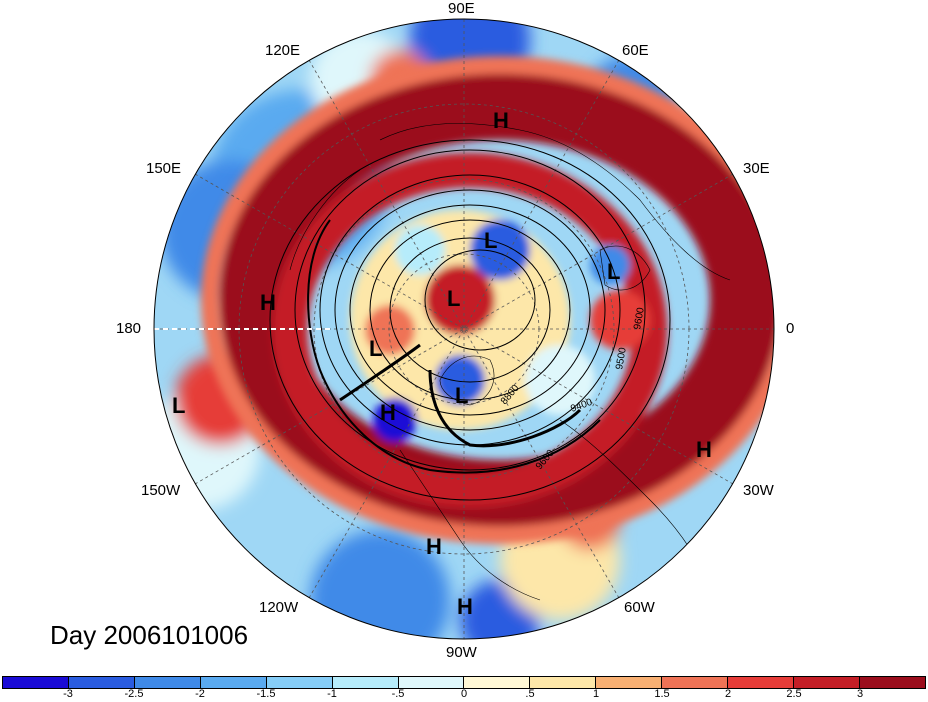 The width and height of the screenshot is (928, 702). What do you see at coordinates (461, 8) in the screenshot?
I see `lon-label-90e: 90E` at bounding box center [461, 8].